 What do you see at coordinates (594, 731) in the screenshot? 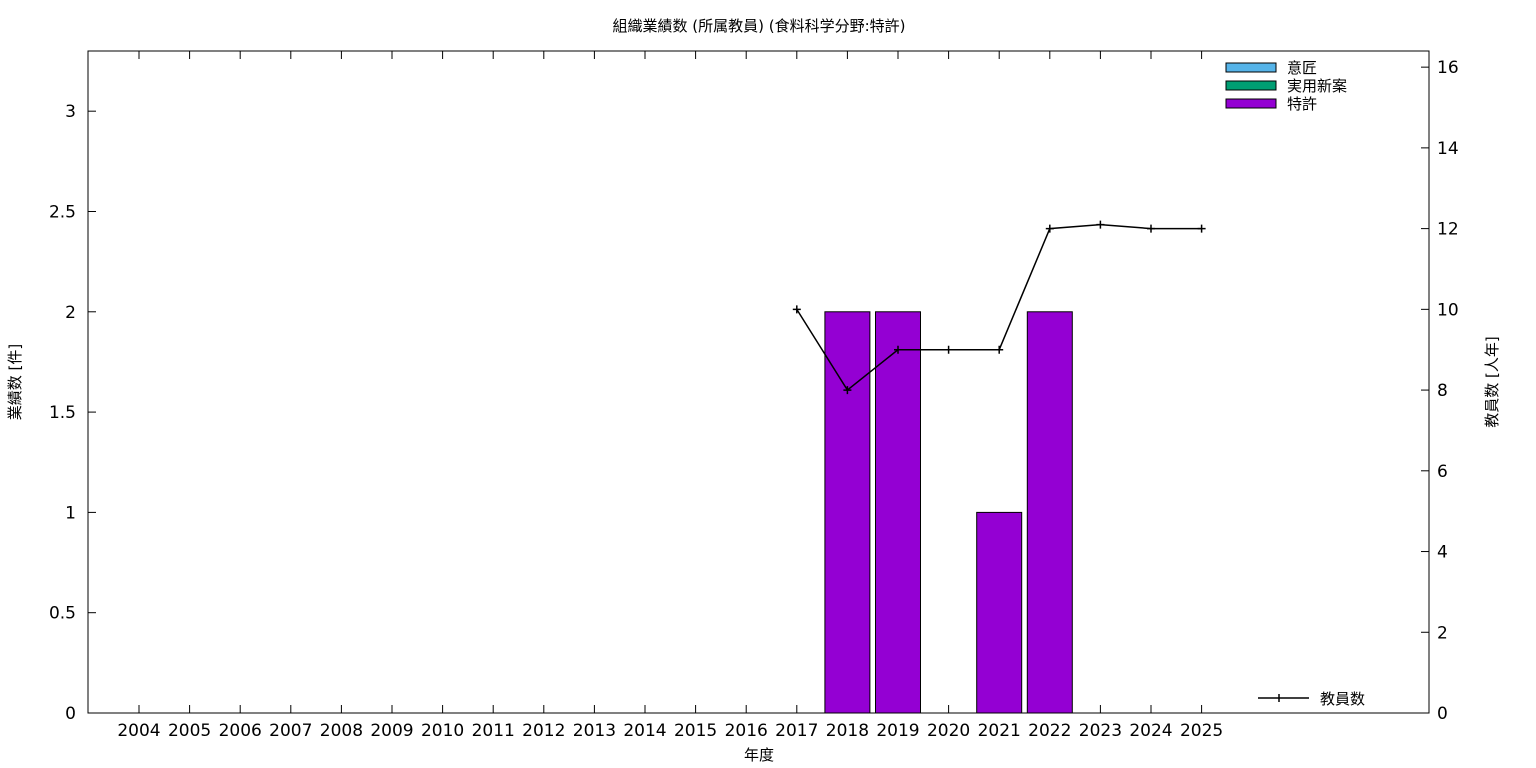
I see `x-tick-label: 2013` at bounding box center [594, 731].